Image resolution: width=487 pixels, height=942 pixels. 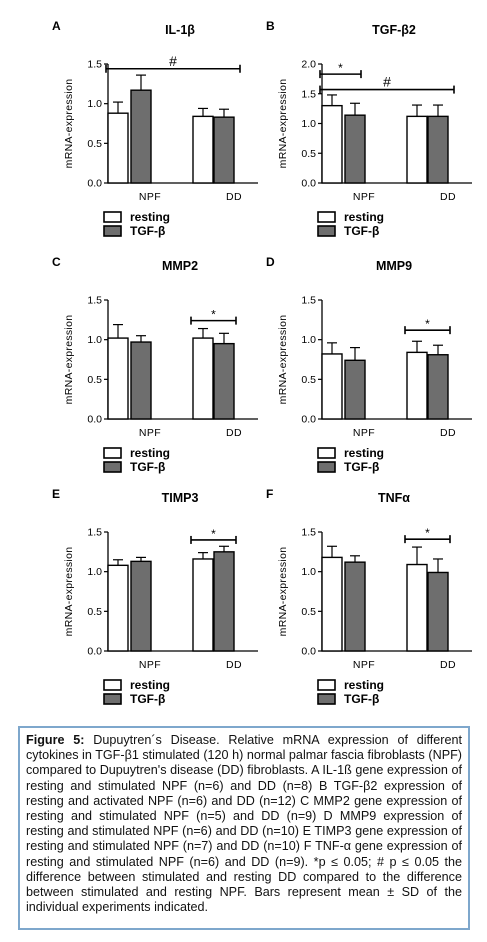 What do you see at coordinates (56, 494) in the screenshot?
I see `panel-letter: E` at bounding box center [56, 494].